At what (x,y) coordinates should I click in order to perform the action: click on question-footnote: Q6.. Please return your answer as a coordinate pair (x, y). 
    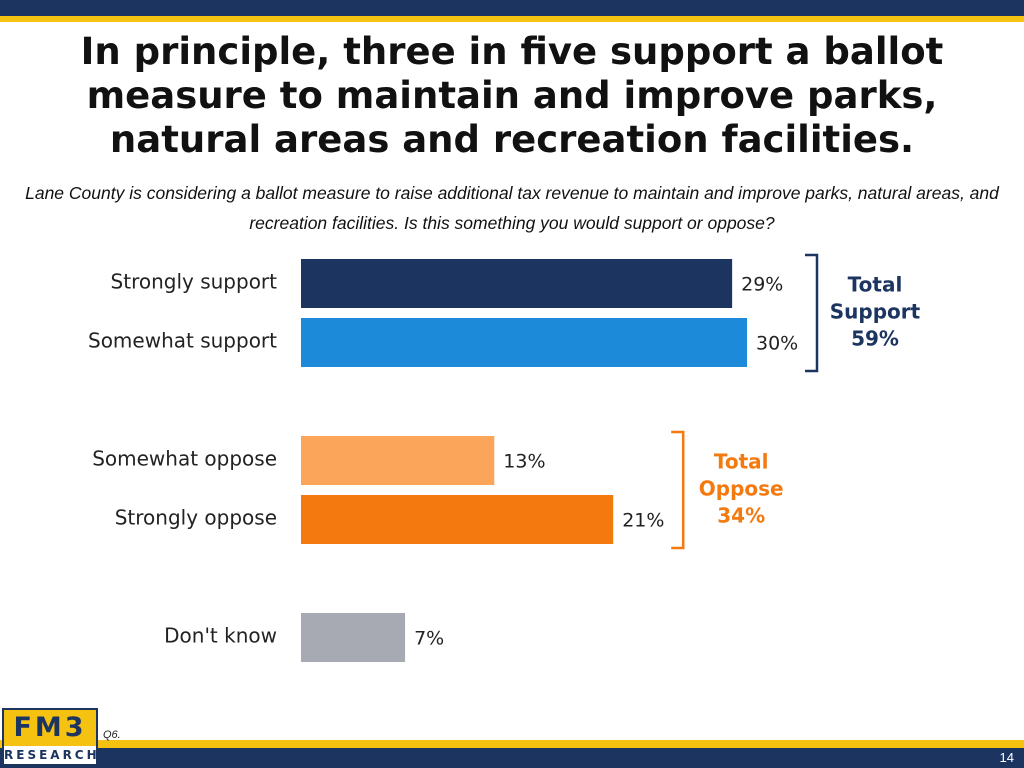
    Looking at the image, I should click on (112, 735).